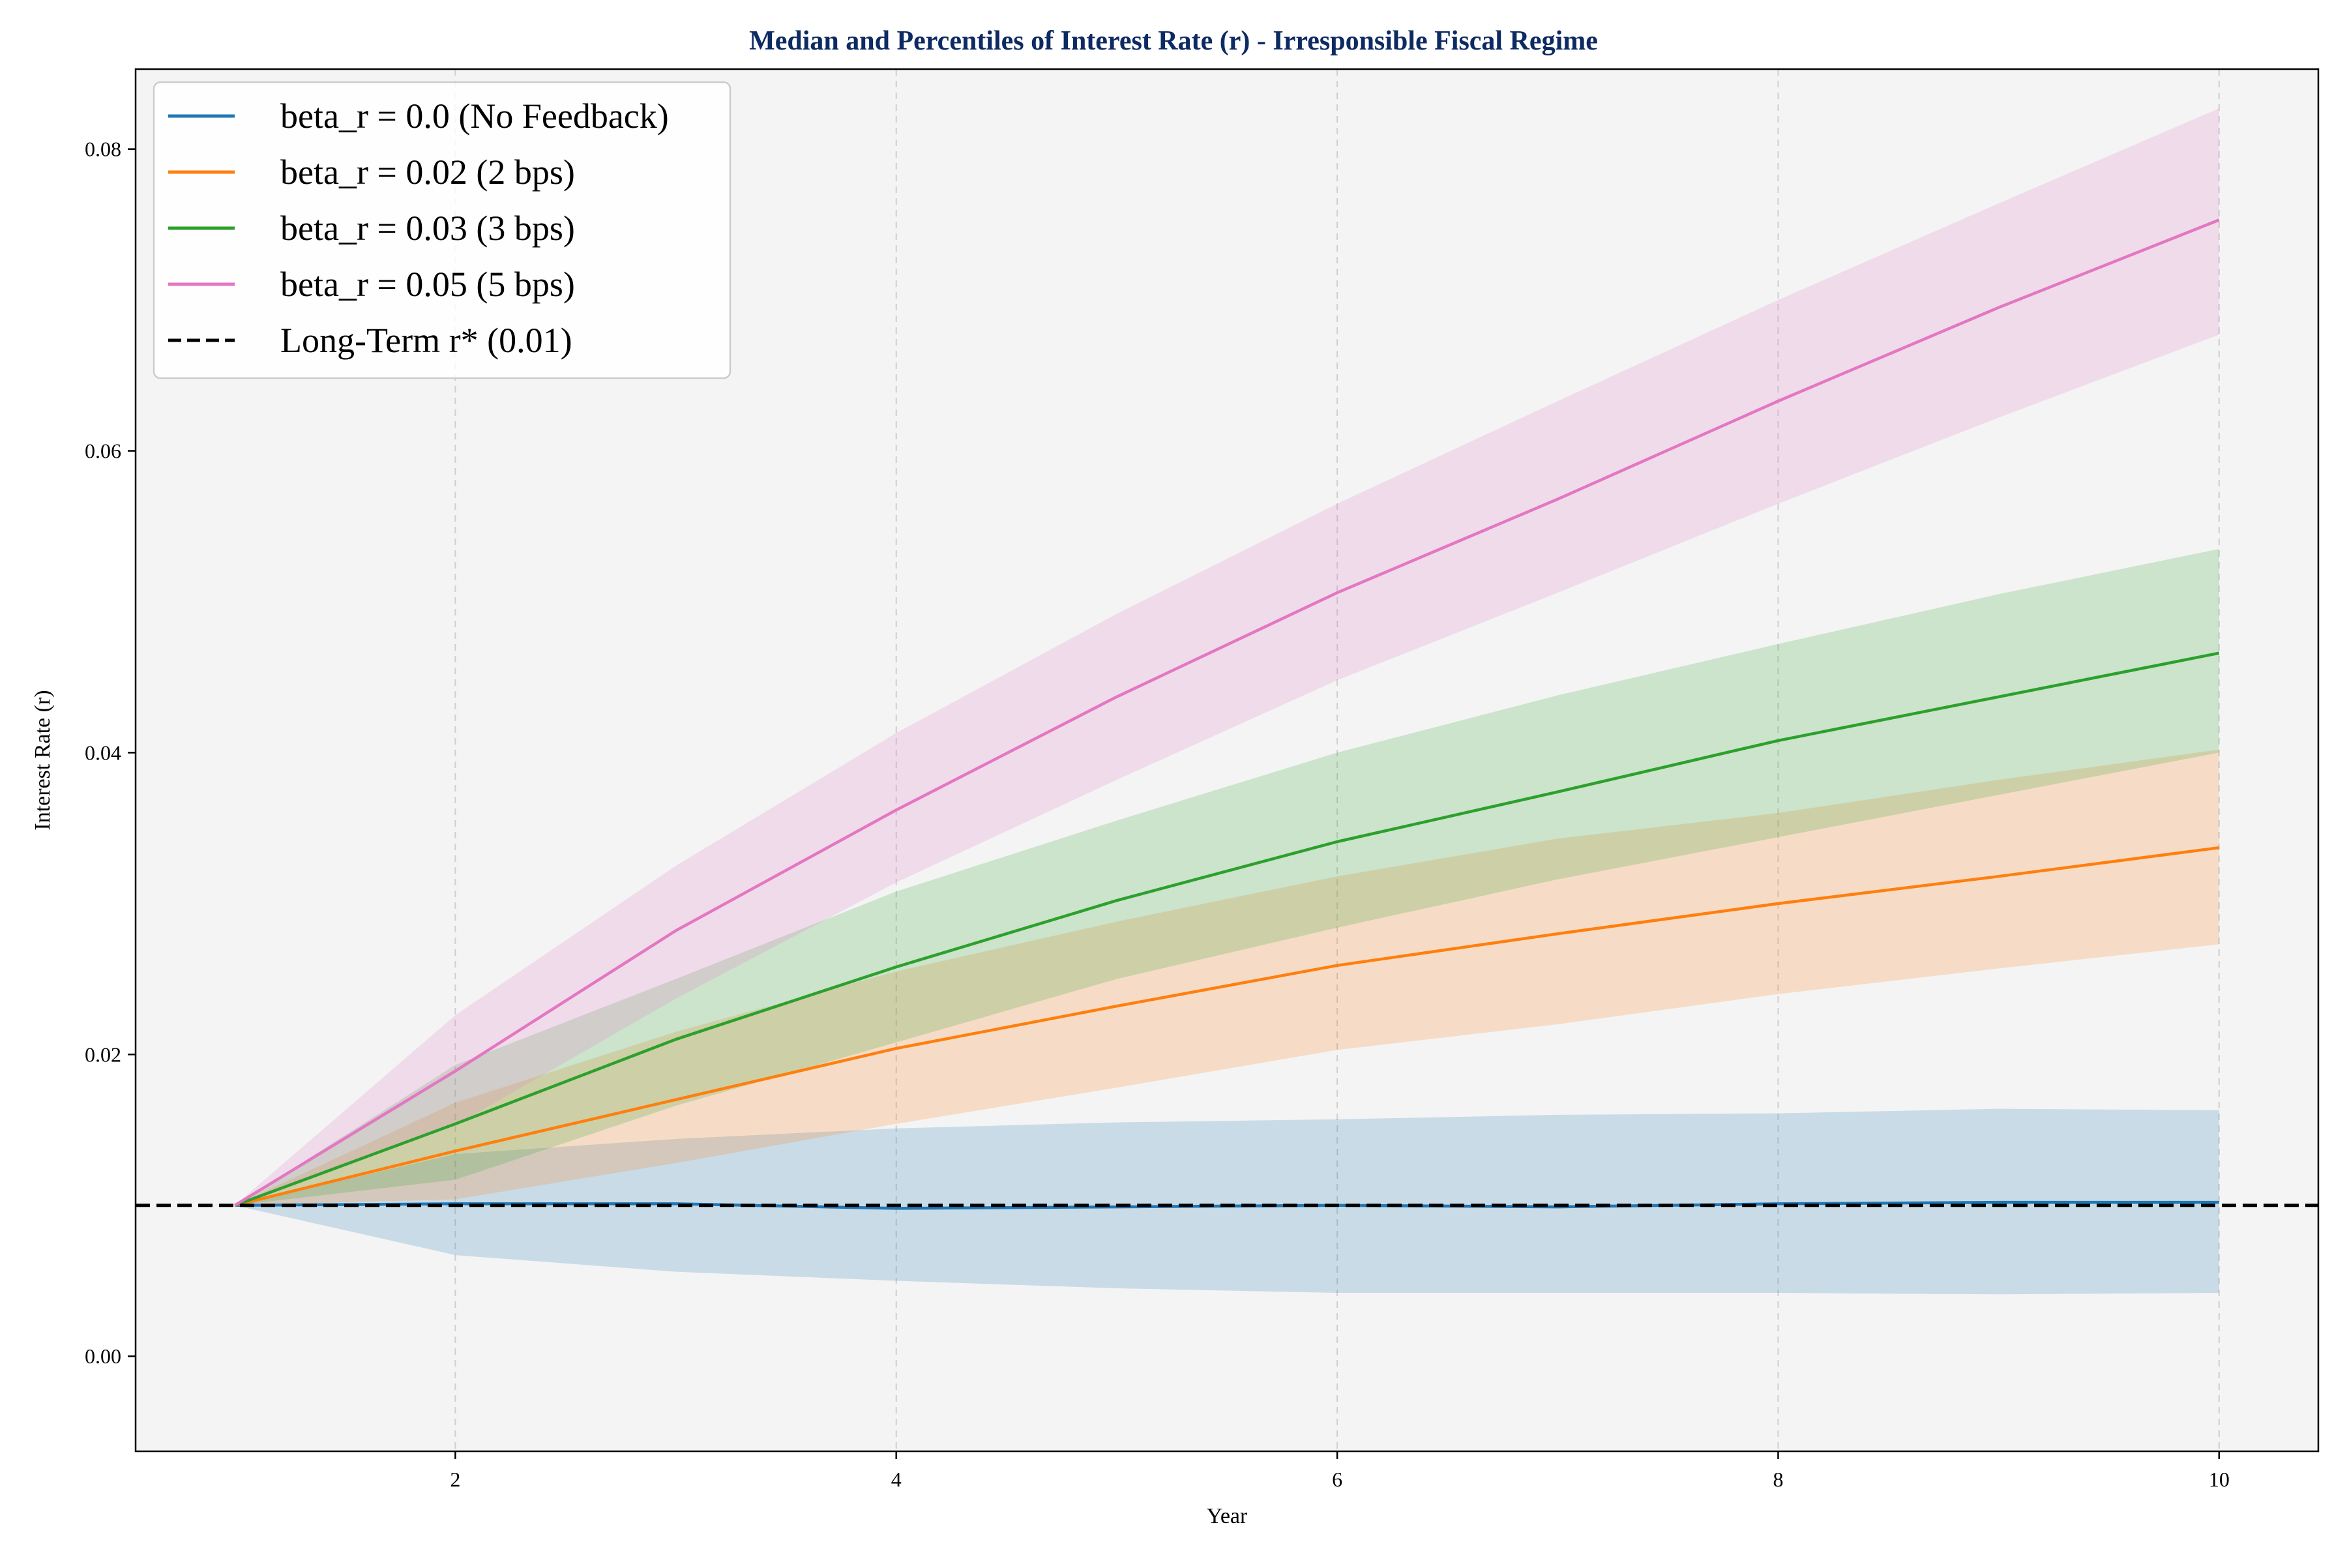 This screenshot has width=2347, height=1568. Describe the element at coordinates (1337, 1479) in the screenshot. I see `x-tick-label: 6` at that location.